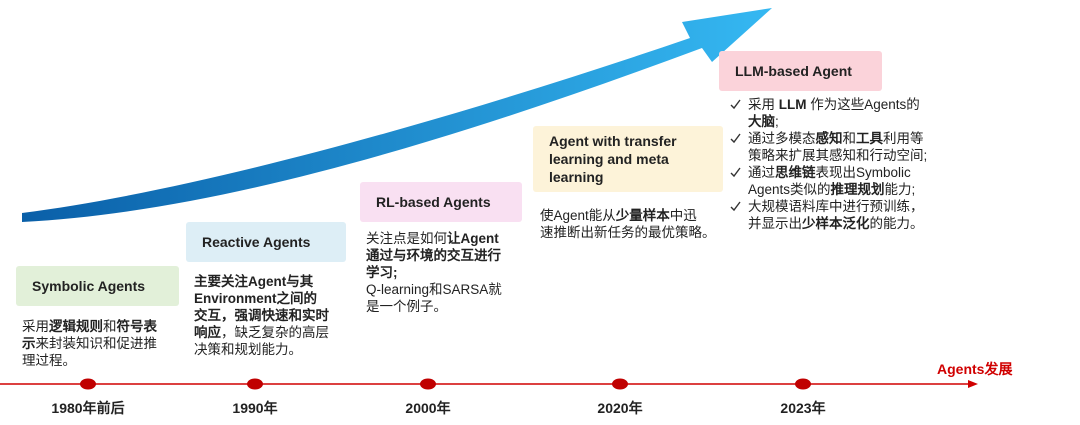 The width and height of the screenshot is (1080, 425). Describe the element at coordinates (793, 71) in the screenshot. I see `card-title: LLM-based Agent` at that location.